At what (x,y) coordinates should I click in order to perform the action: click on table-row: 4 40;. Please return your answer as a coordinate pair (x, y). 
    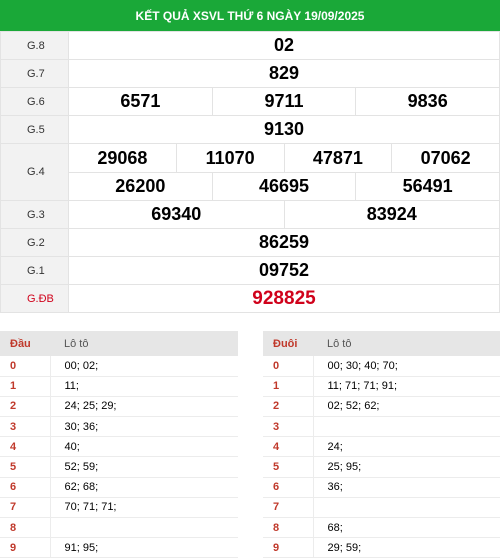
    Looking at the image, I should click on (119, 447).